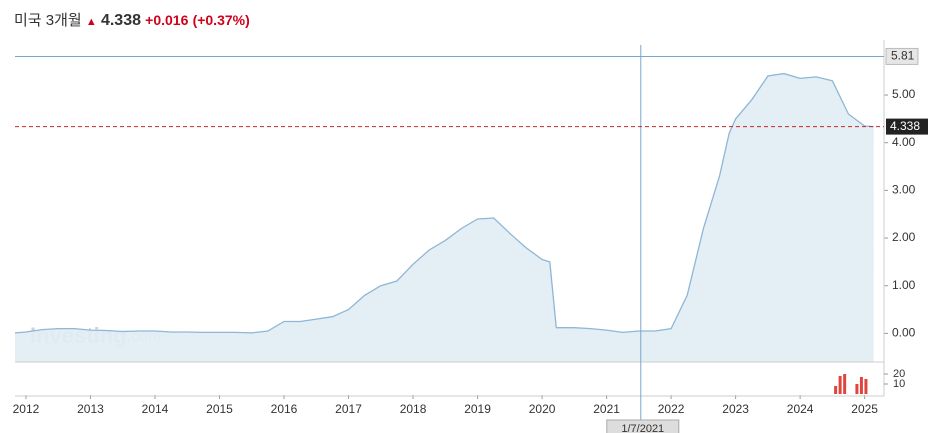  What do you see at coordinates (155, 409) in the screenshot?
I see `x-tick-label: 2014` at bounding box center [155, 409].